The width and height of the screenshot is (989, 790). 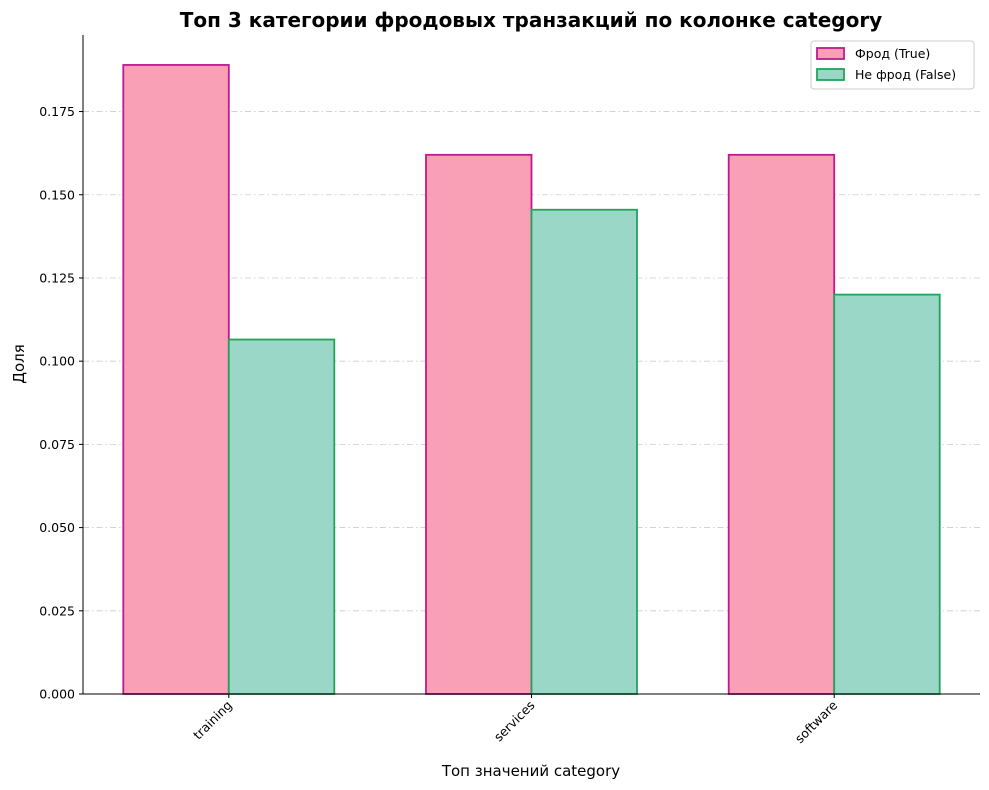 What do you see at coordinates (281, 516) in the screenshot?
I see `bar-training-not-fraud` at bounding box center [281, 516].